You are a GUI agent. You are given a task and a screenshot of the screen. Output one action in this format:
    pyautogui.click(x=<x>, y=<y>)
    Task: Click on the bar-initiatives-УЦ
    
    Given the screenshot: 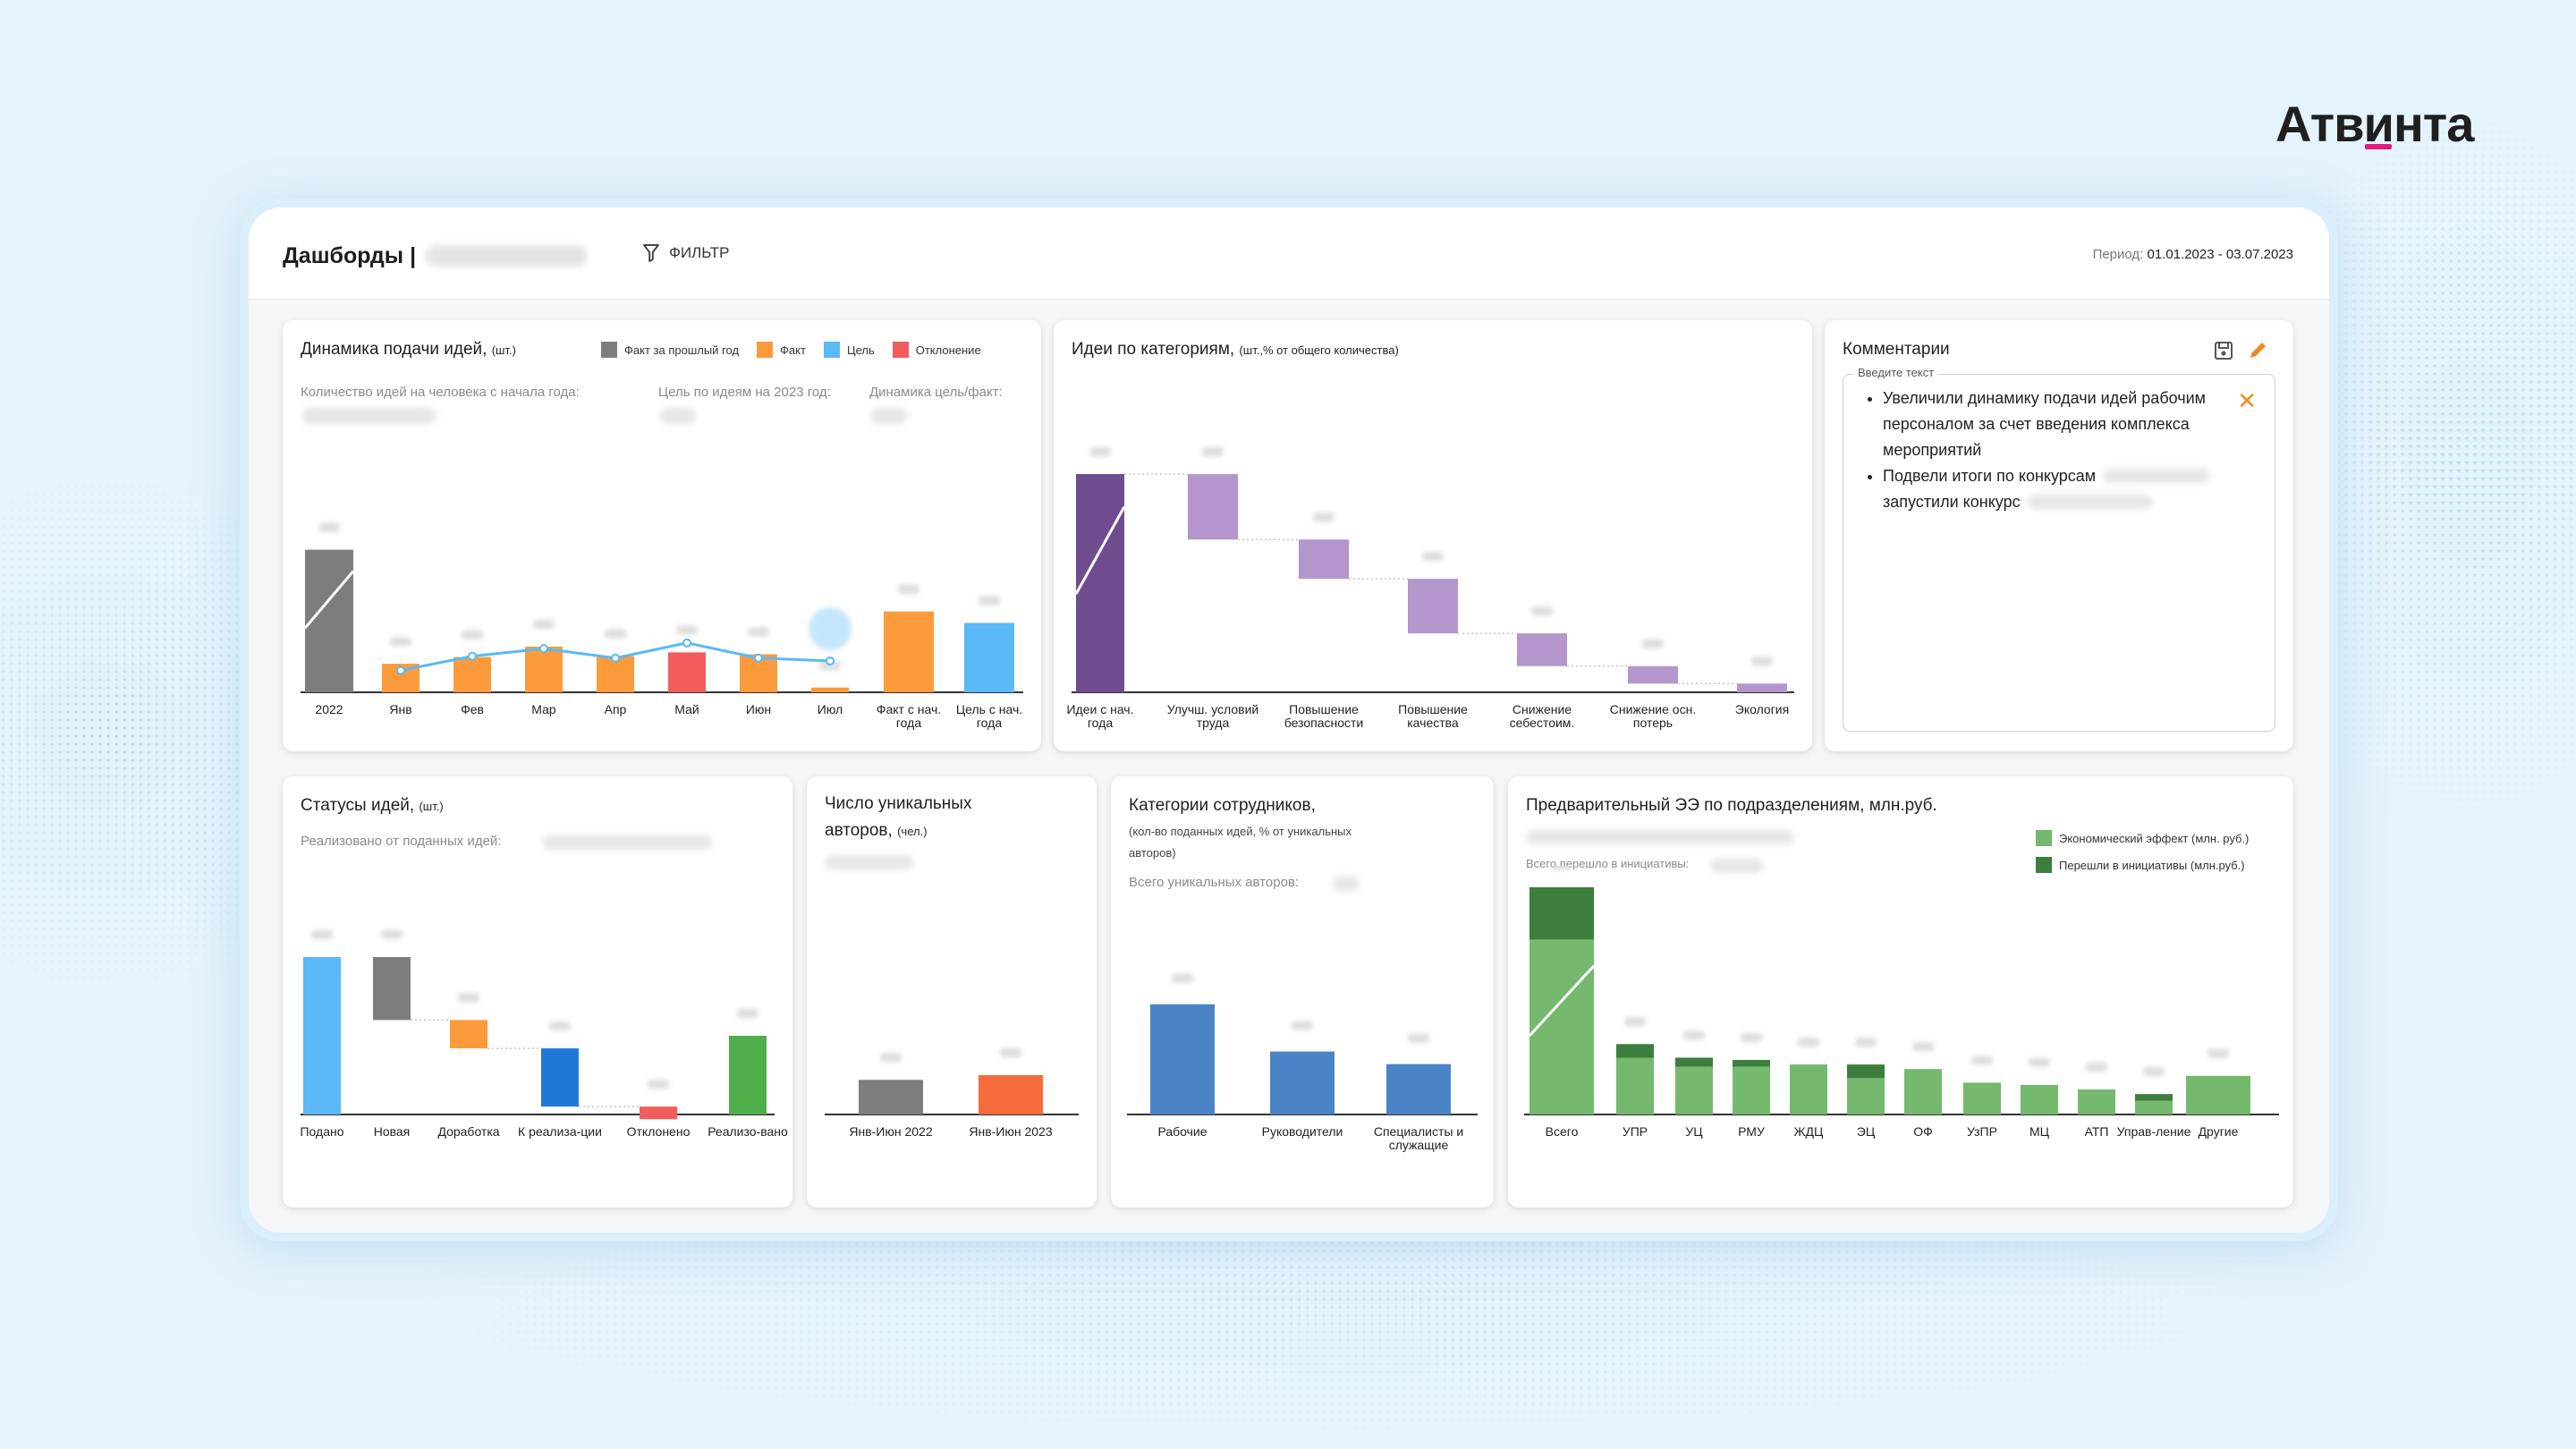 What is the action you would take?
    pyautogui.click(x=1694, y=1062)
    